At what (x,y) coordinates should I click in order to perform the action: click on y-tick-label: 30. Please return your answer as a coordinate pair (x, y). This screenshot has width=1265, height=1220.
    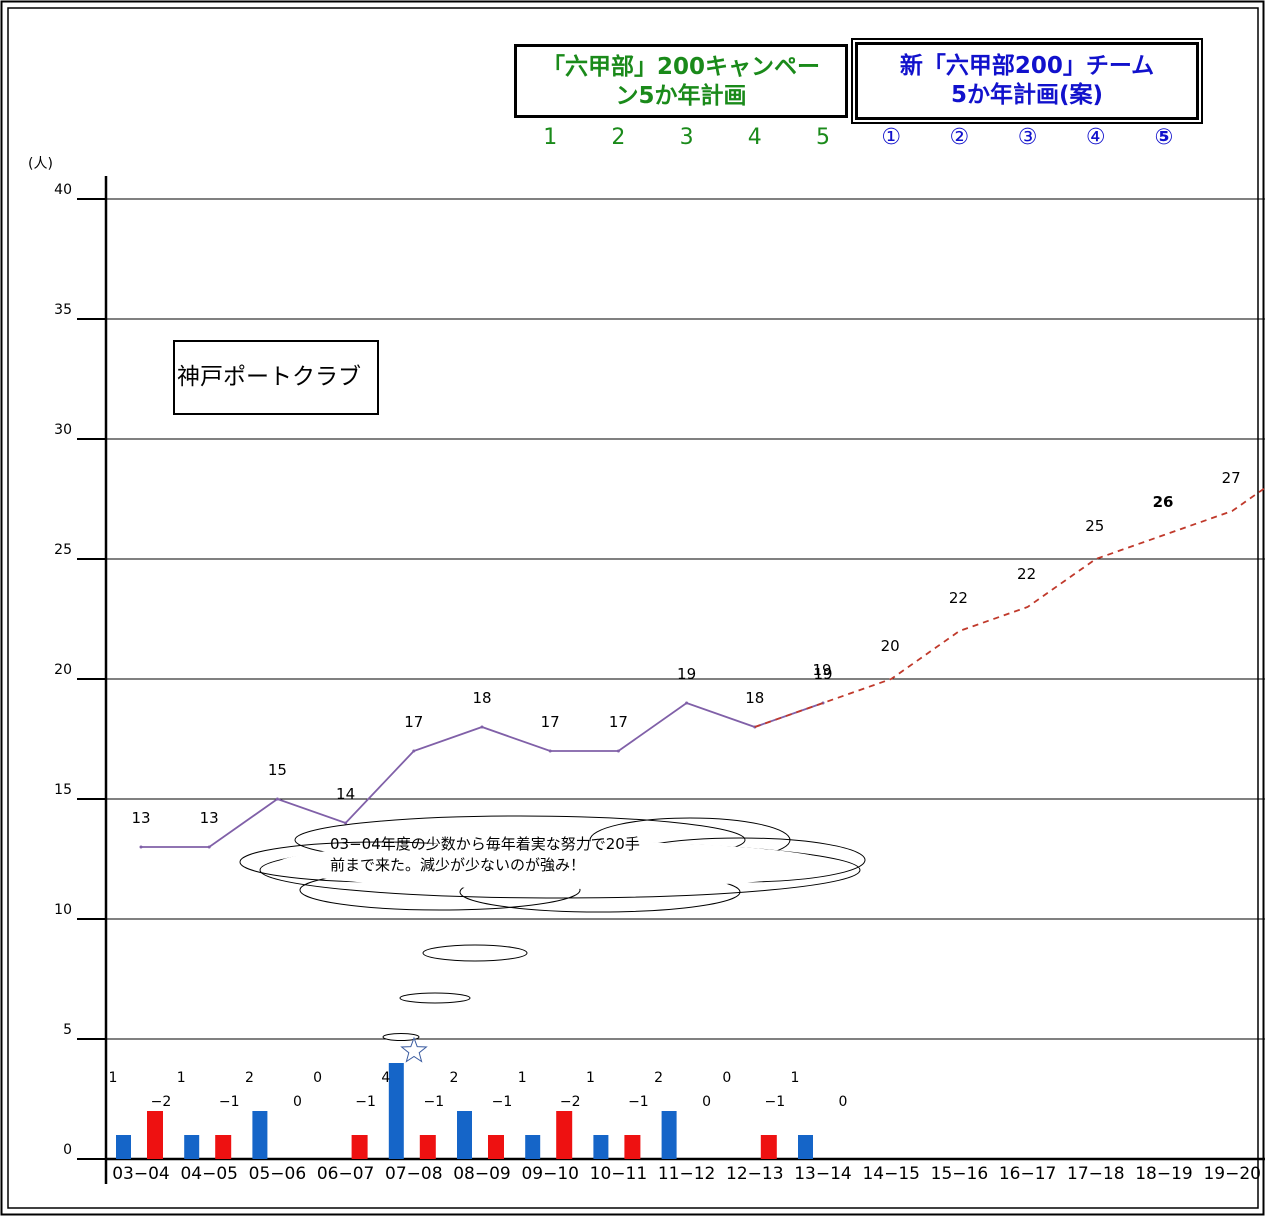
    Looking at the image, I should click on (63, 430).